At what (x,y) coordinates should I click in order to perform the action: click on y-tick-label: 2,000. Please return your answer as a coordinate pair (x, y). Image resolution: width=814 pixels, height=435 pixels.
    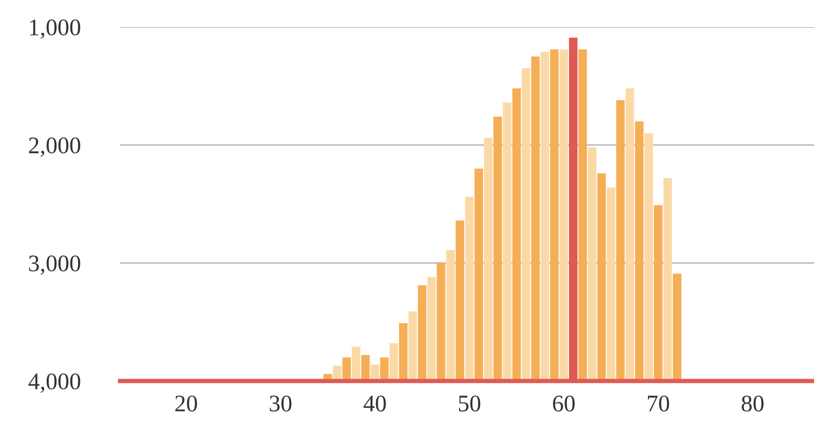
    Looking at the image, I should click on (54, 147).